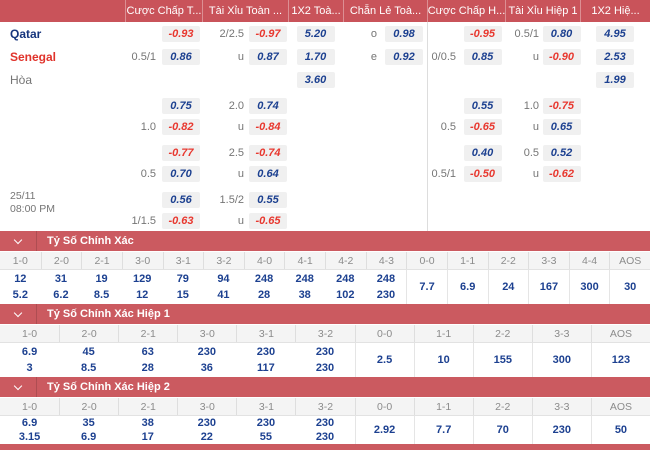 The height and width of the screenshot is (451, 650). I want to click on score-odds: 70, so click(502, 430).